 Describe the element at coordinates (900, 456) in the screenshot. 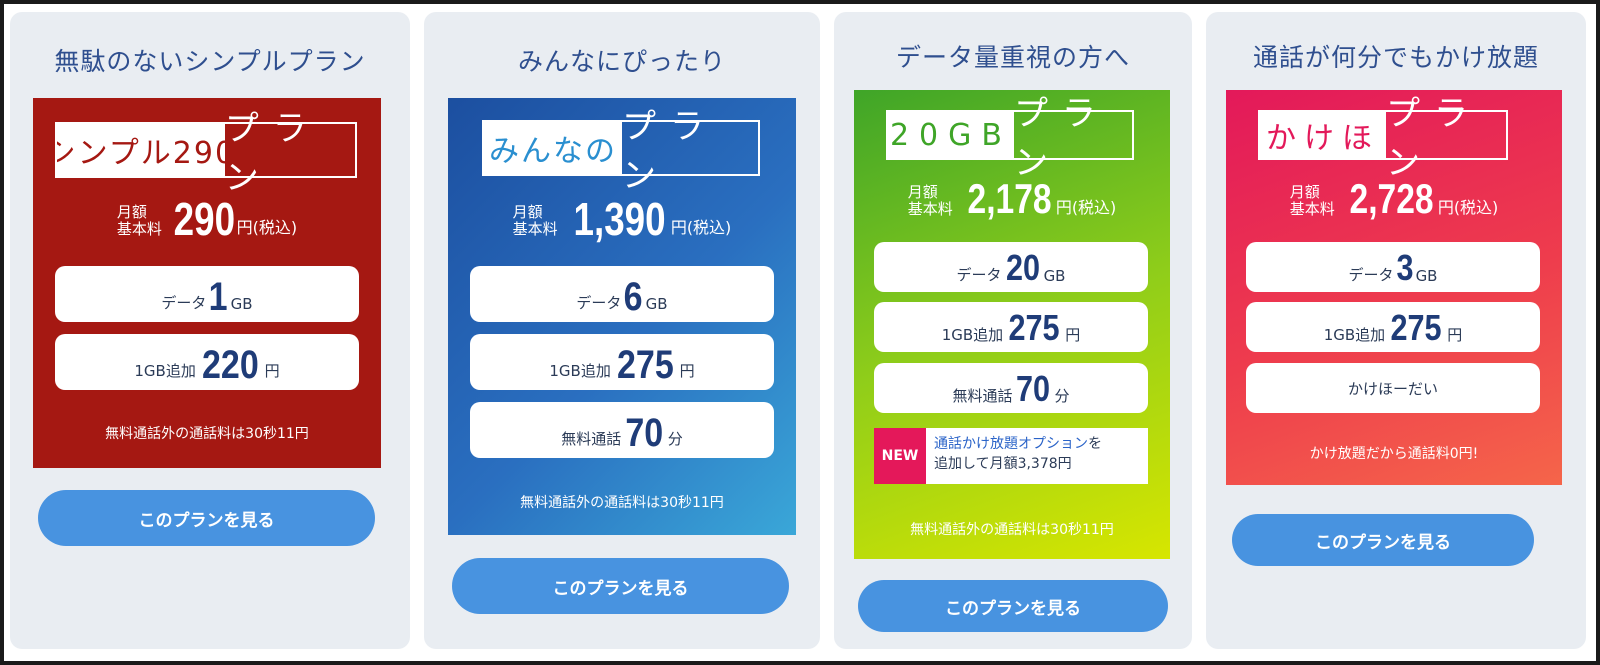

I see `new-badge: NEW` at that location.